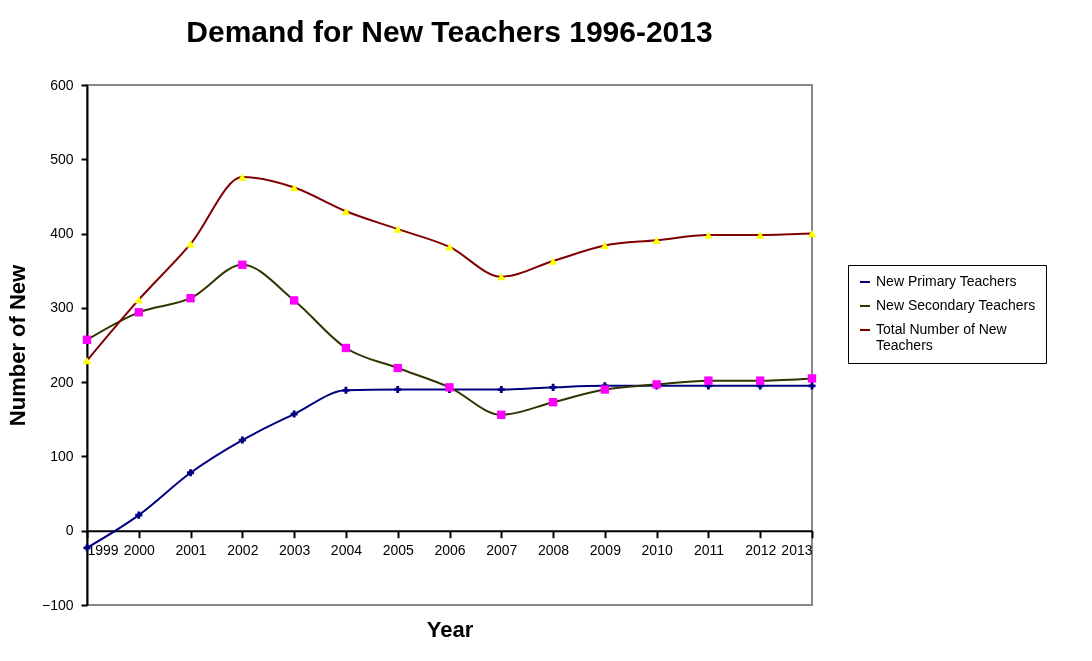 The image size is (1092, 661). Describe the element at coordinates (657, 550) in the screenshot. I see `x-tick-label: 2010` at that location.